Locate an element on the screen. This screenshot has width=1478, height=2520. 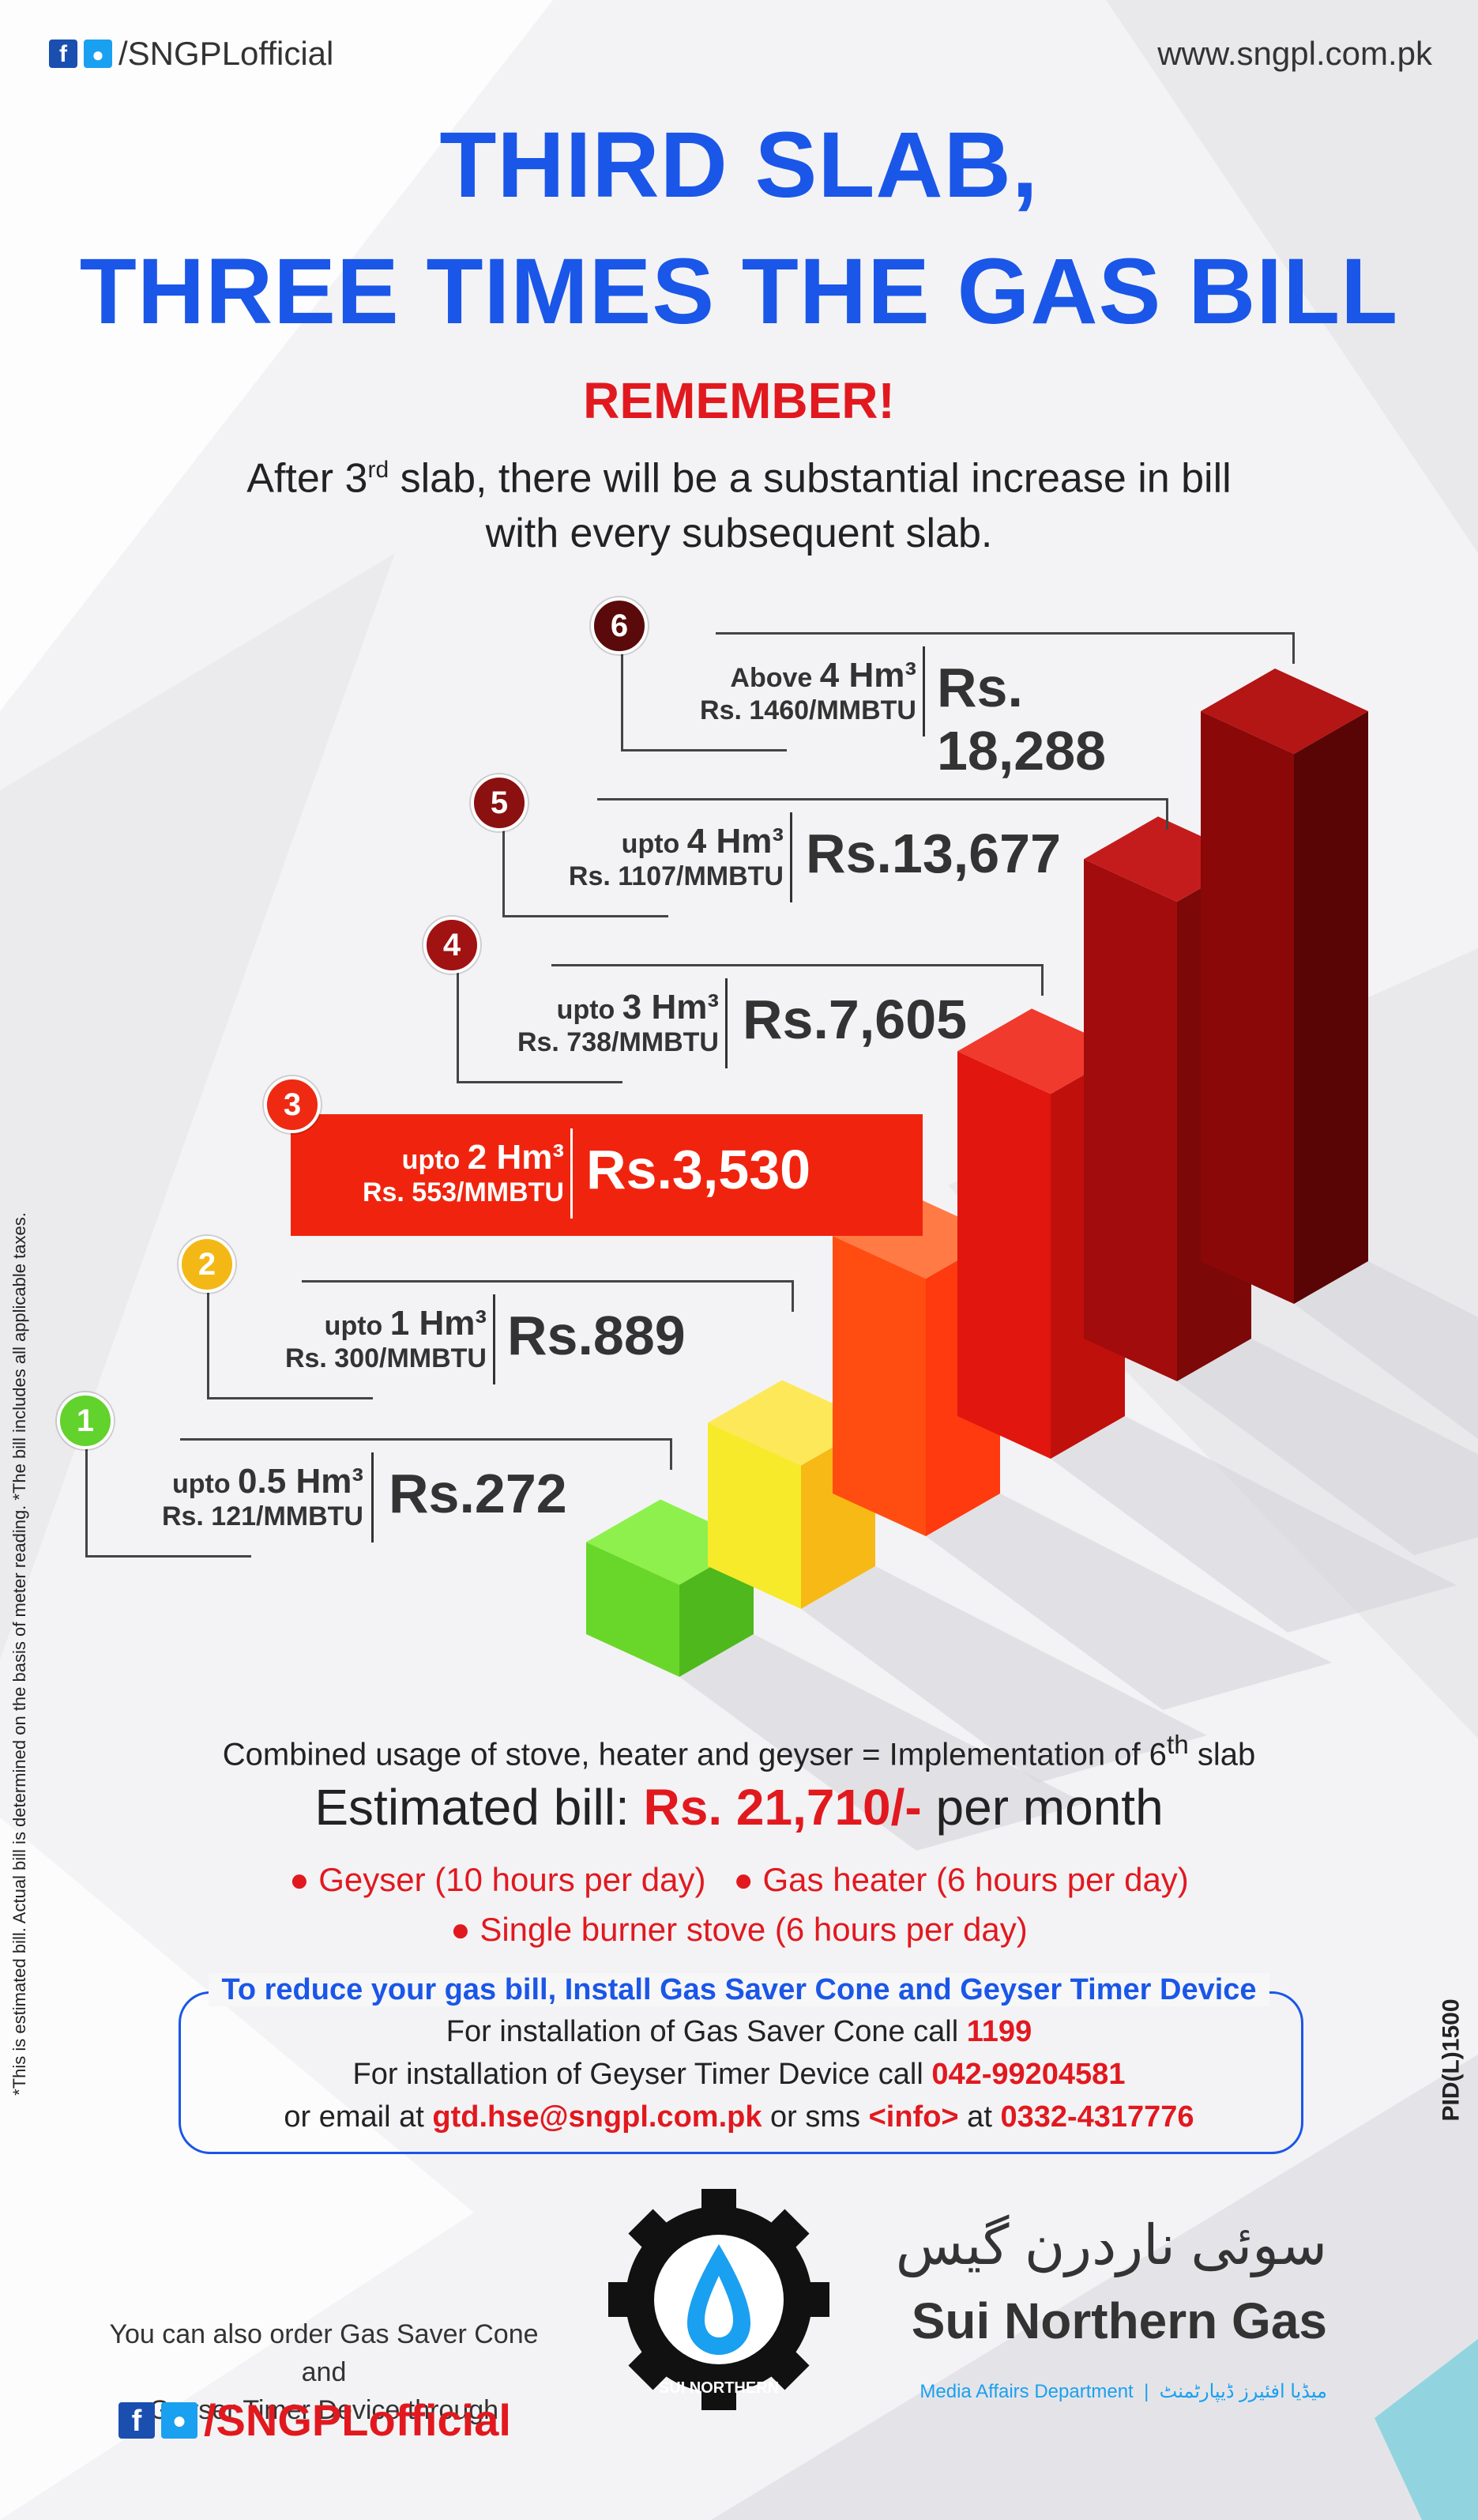
slab-usage-value: 3 Hm³ is located at coordinates (670, 1007).